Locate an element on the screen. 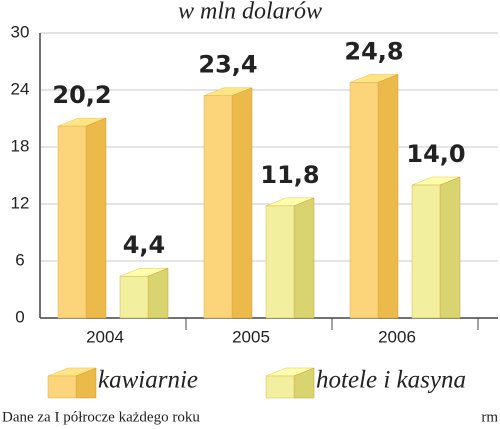 Image resolution: width=500 pixels, height=429 pixels. value-label: 23,4 is located at coordinates (227, 65).